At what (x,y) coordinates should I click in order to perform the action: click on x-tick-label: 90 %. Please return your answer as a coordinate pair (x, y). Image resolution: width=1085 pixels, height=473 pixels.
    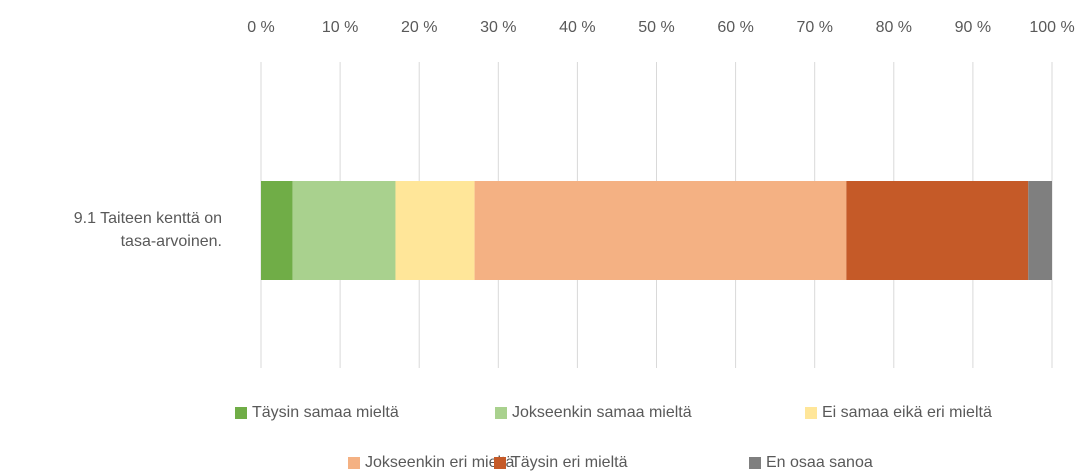
    Looking at the image, I should click on (973, 27).